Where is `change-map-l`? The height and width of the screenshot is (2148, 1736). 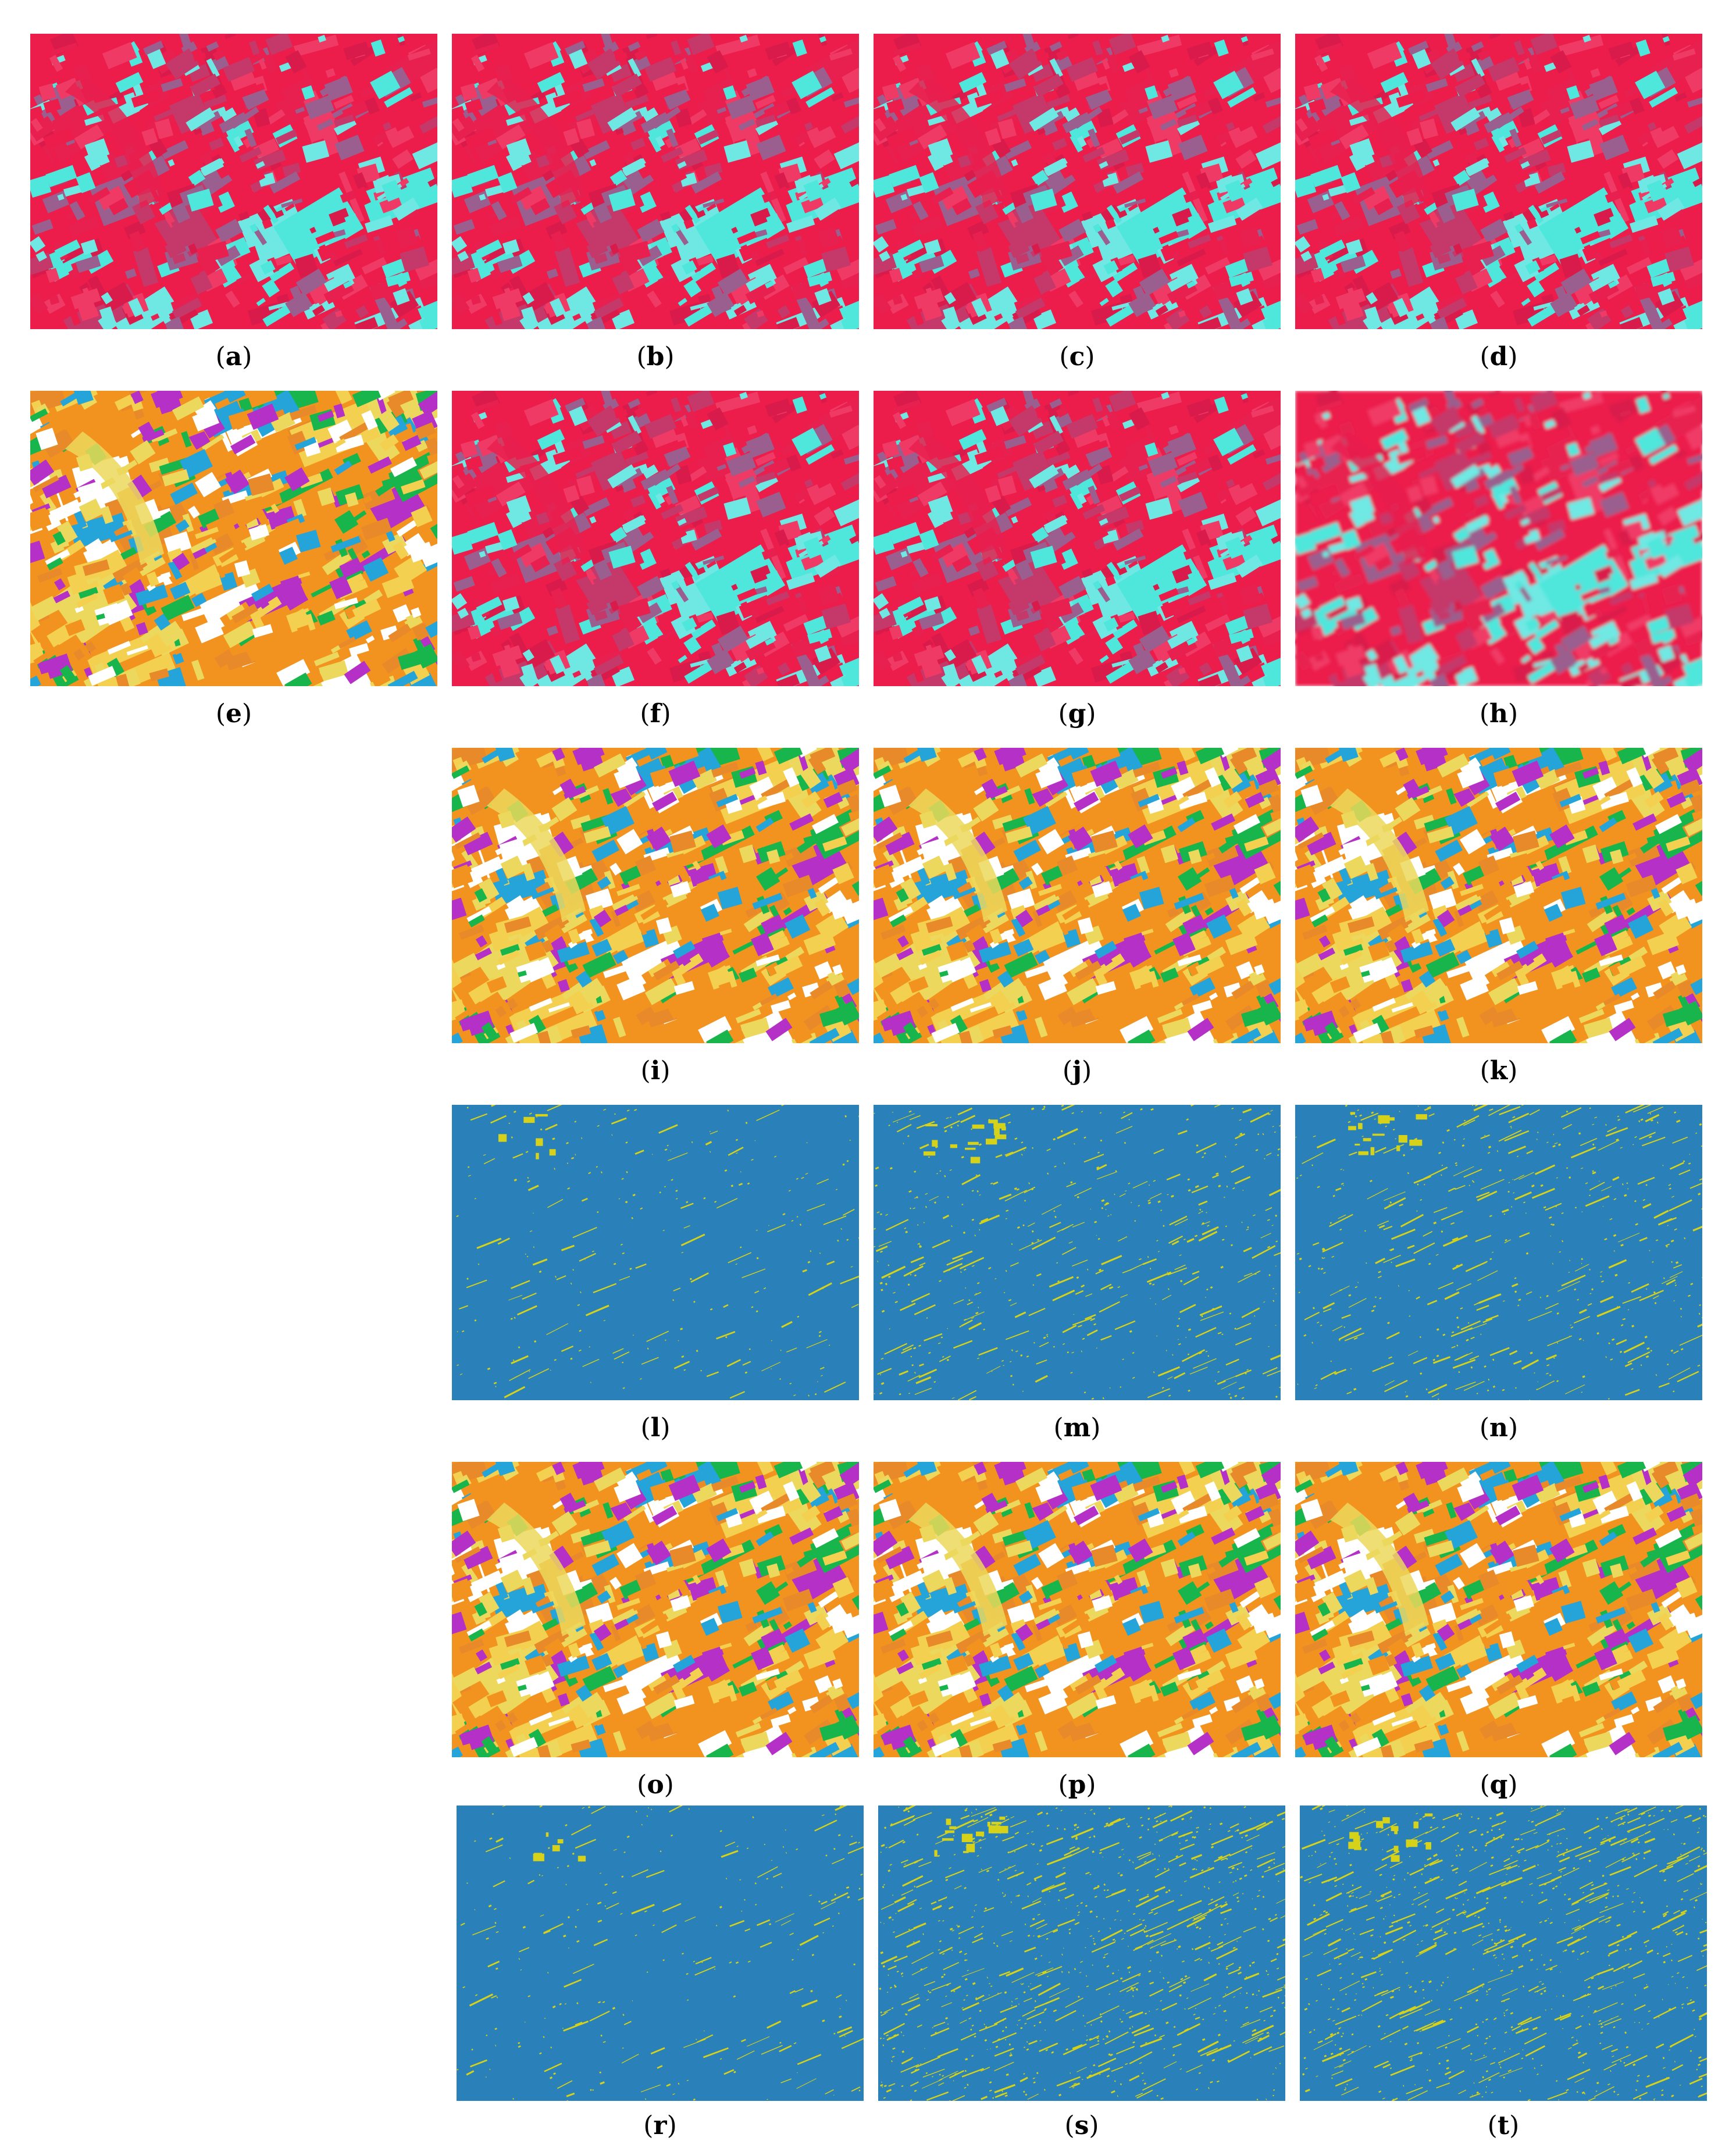 change-map-l is located at coordinates (655, 1252).